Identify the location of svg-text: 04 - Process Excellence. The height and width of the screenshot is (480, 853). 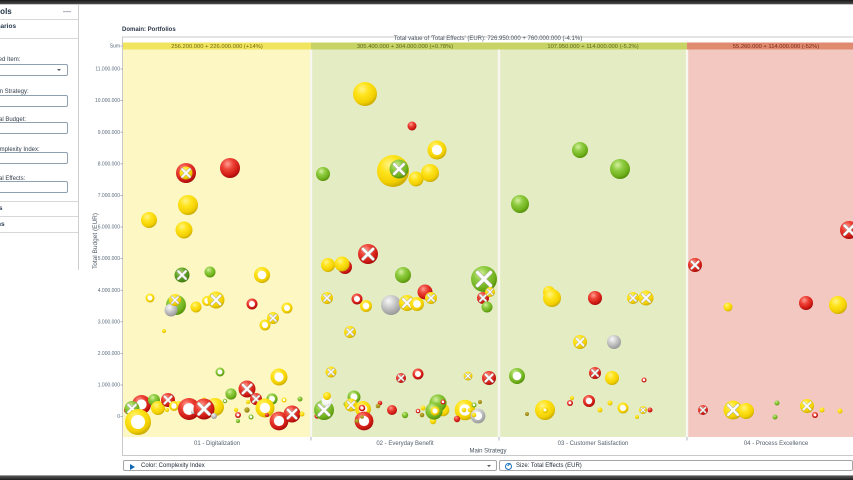
(776, 444).